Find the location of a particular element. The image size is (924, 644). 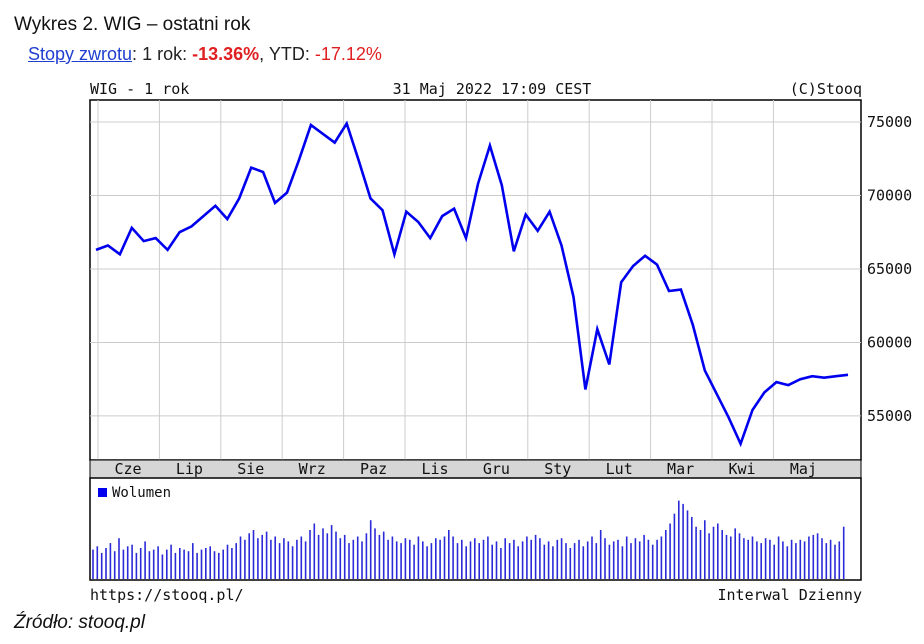

month-labels: Cze Lip Sie Wrz Paz Lis Gru Sty Lut Mar Kwi Maj is located at coordinates (465, 469).